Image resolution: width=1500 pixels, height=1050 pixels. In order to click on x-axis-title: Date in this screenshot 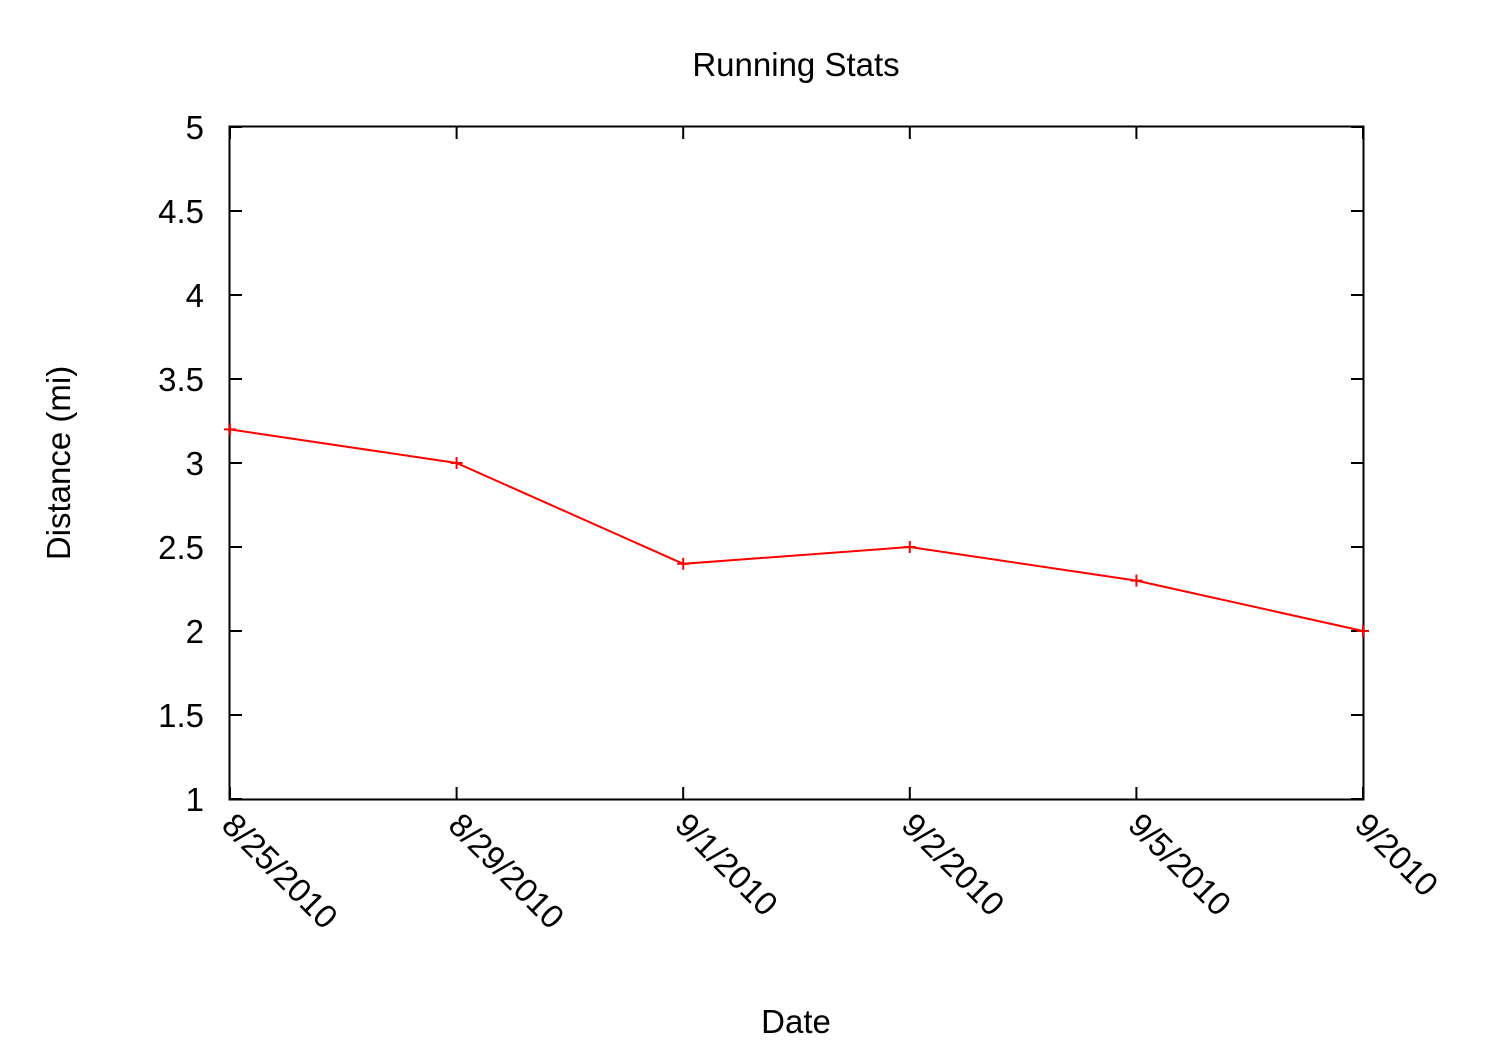, I will do `click(796, 1021)`.